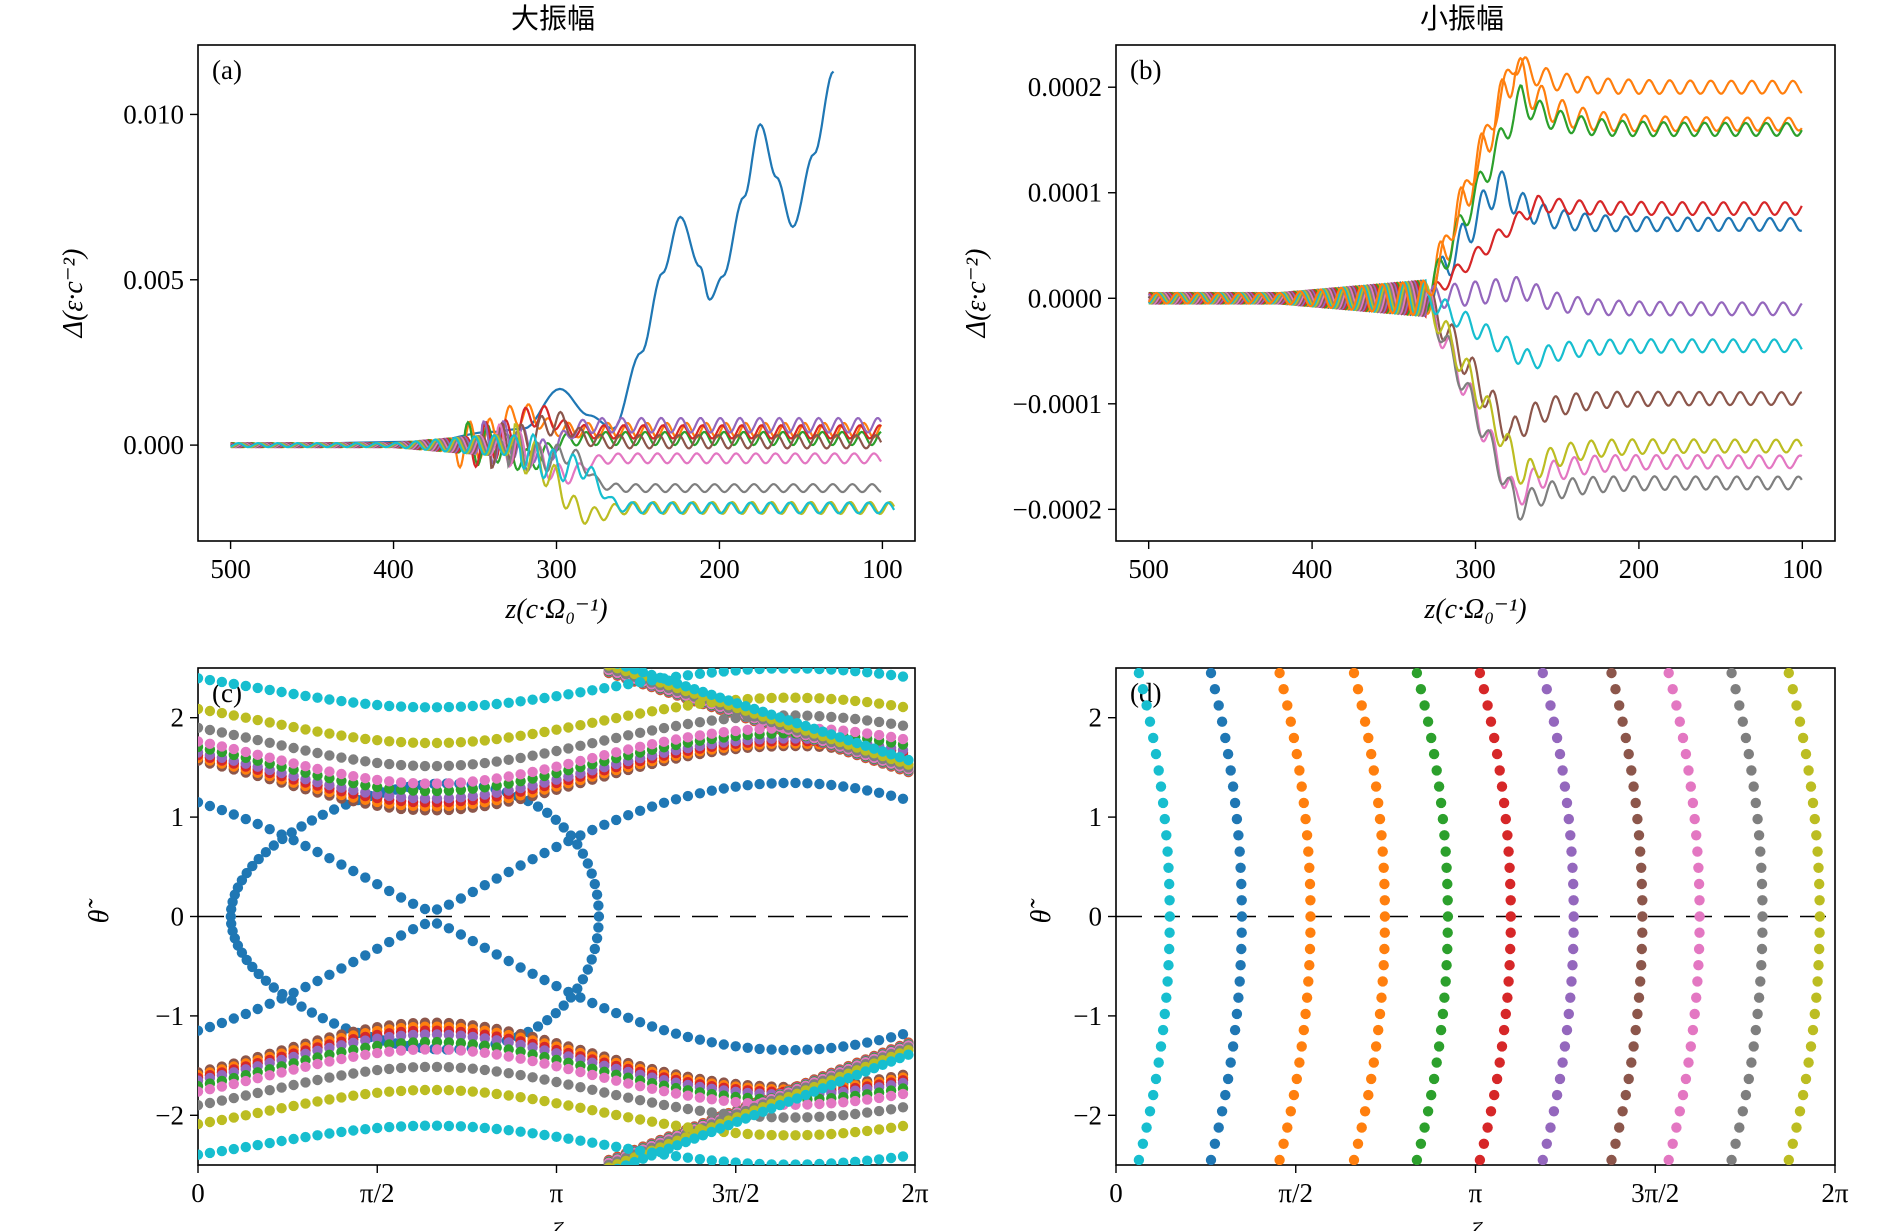 This screenshot has height=1231, width=1890. I want to click on y-tick-label: 1, so click(1096, 817).